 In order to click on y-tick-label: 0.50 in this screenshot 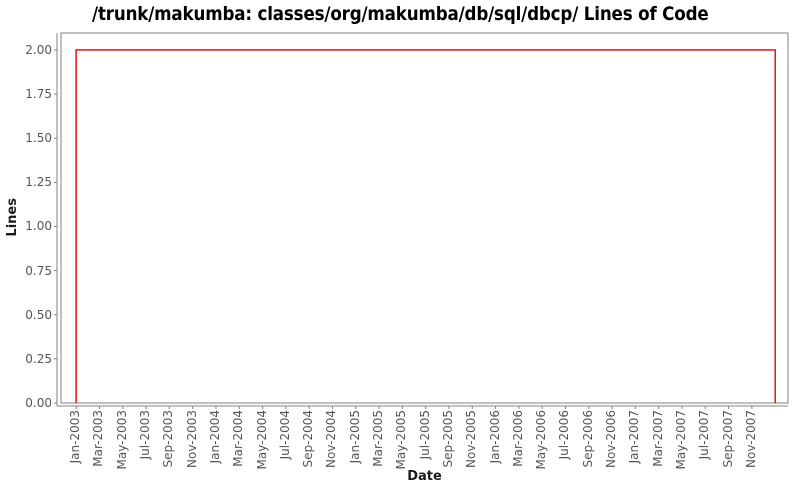, I will do `click(38, 314)`.